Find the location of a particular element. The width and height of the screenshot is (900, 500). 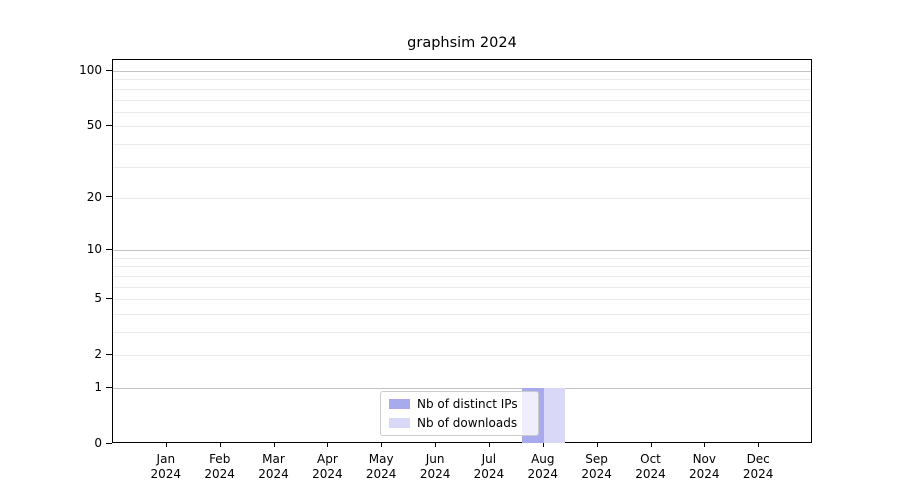

y-tick-label-10: 10 is located at coordinates (94, 249).